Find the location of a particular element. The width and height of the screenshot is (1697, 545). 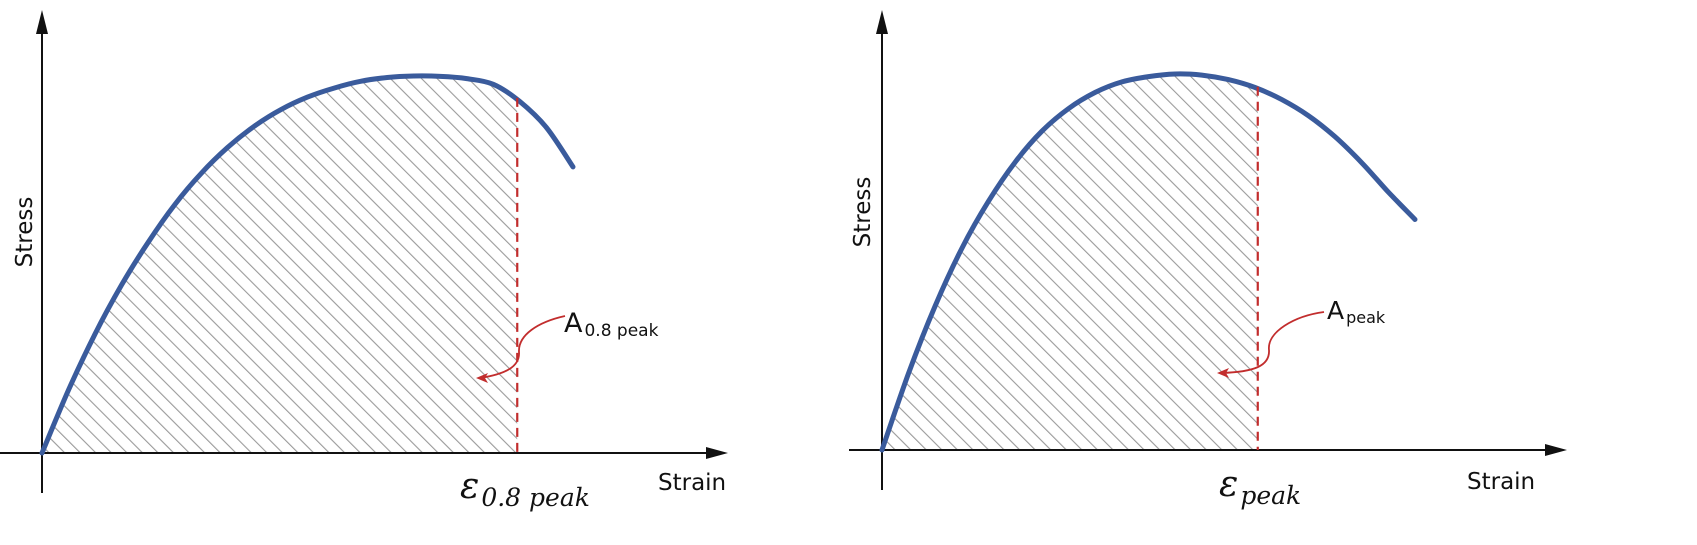

right-area-pointer-head is located at coordinates (1223, 373).